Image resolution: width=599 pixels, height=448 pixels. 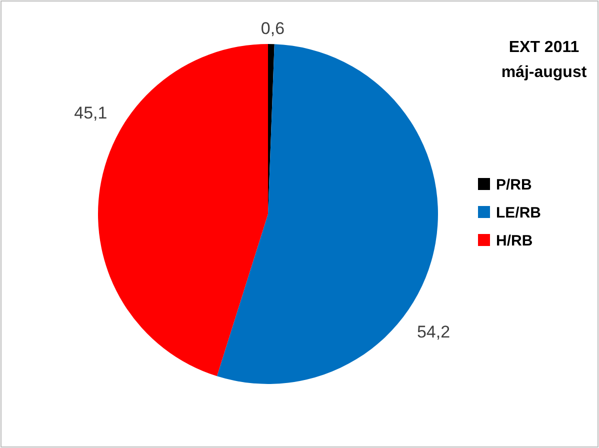 I want to click on legend-label: LE/RB, so click(x=519, y=213).